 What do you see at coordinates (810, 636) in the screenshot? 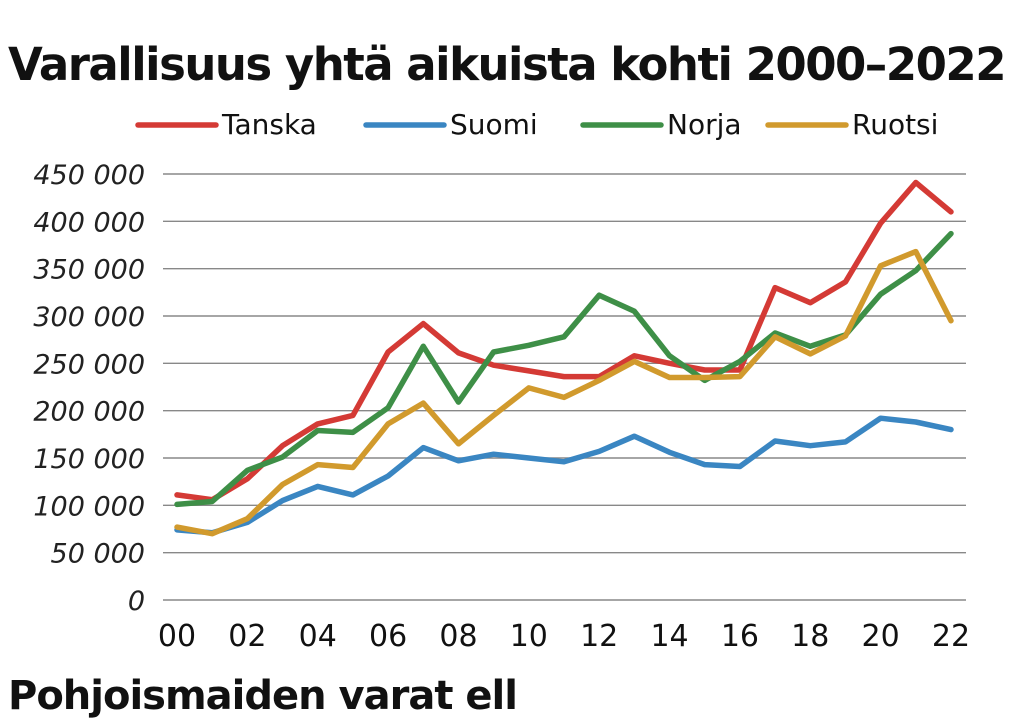
I see `x-tick-label: 18` at bounding box center [810, 636].